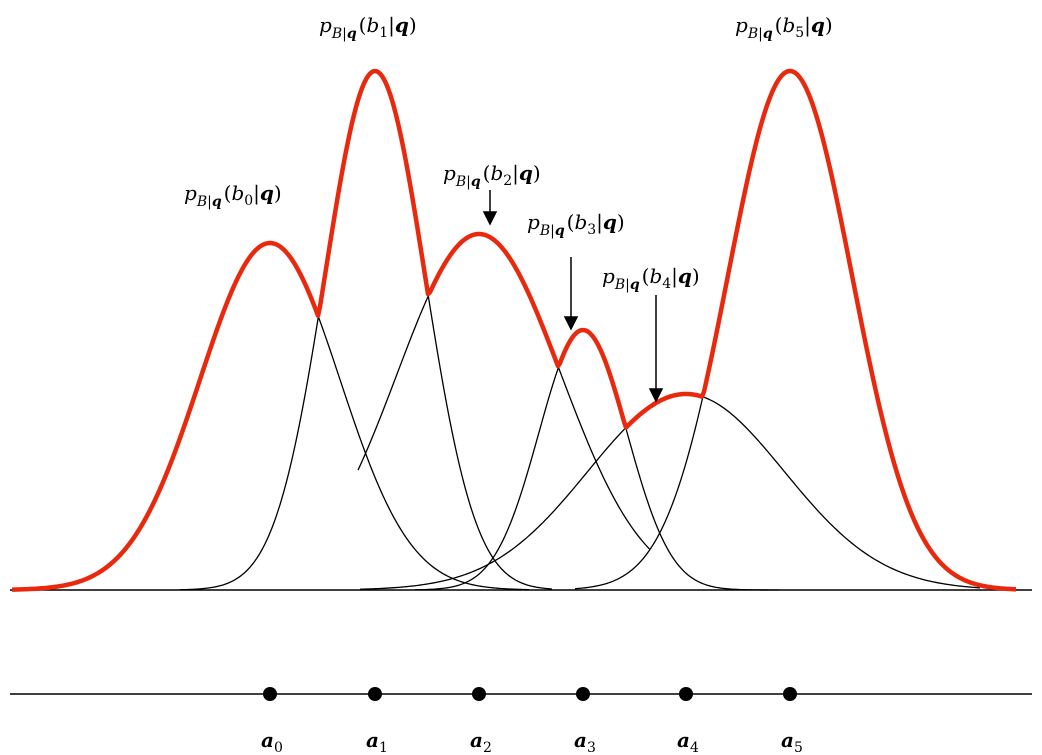 The width and height of the screenshot is (1042, 755). Describe the element at coordinates (576, 224) in the screenshot. I see `label-b3: pB|q (b3|q)` at that location.